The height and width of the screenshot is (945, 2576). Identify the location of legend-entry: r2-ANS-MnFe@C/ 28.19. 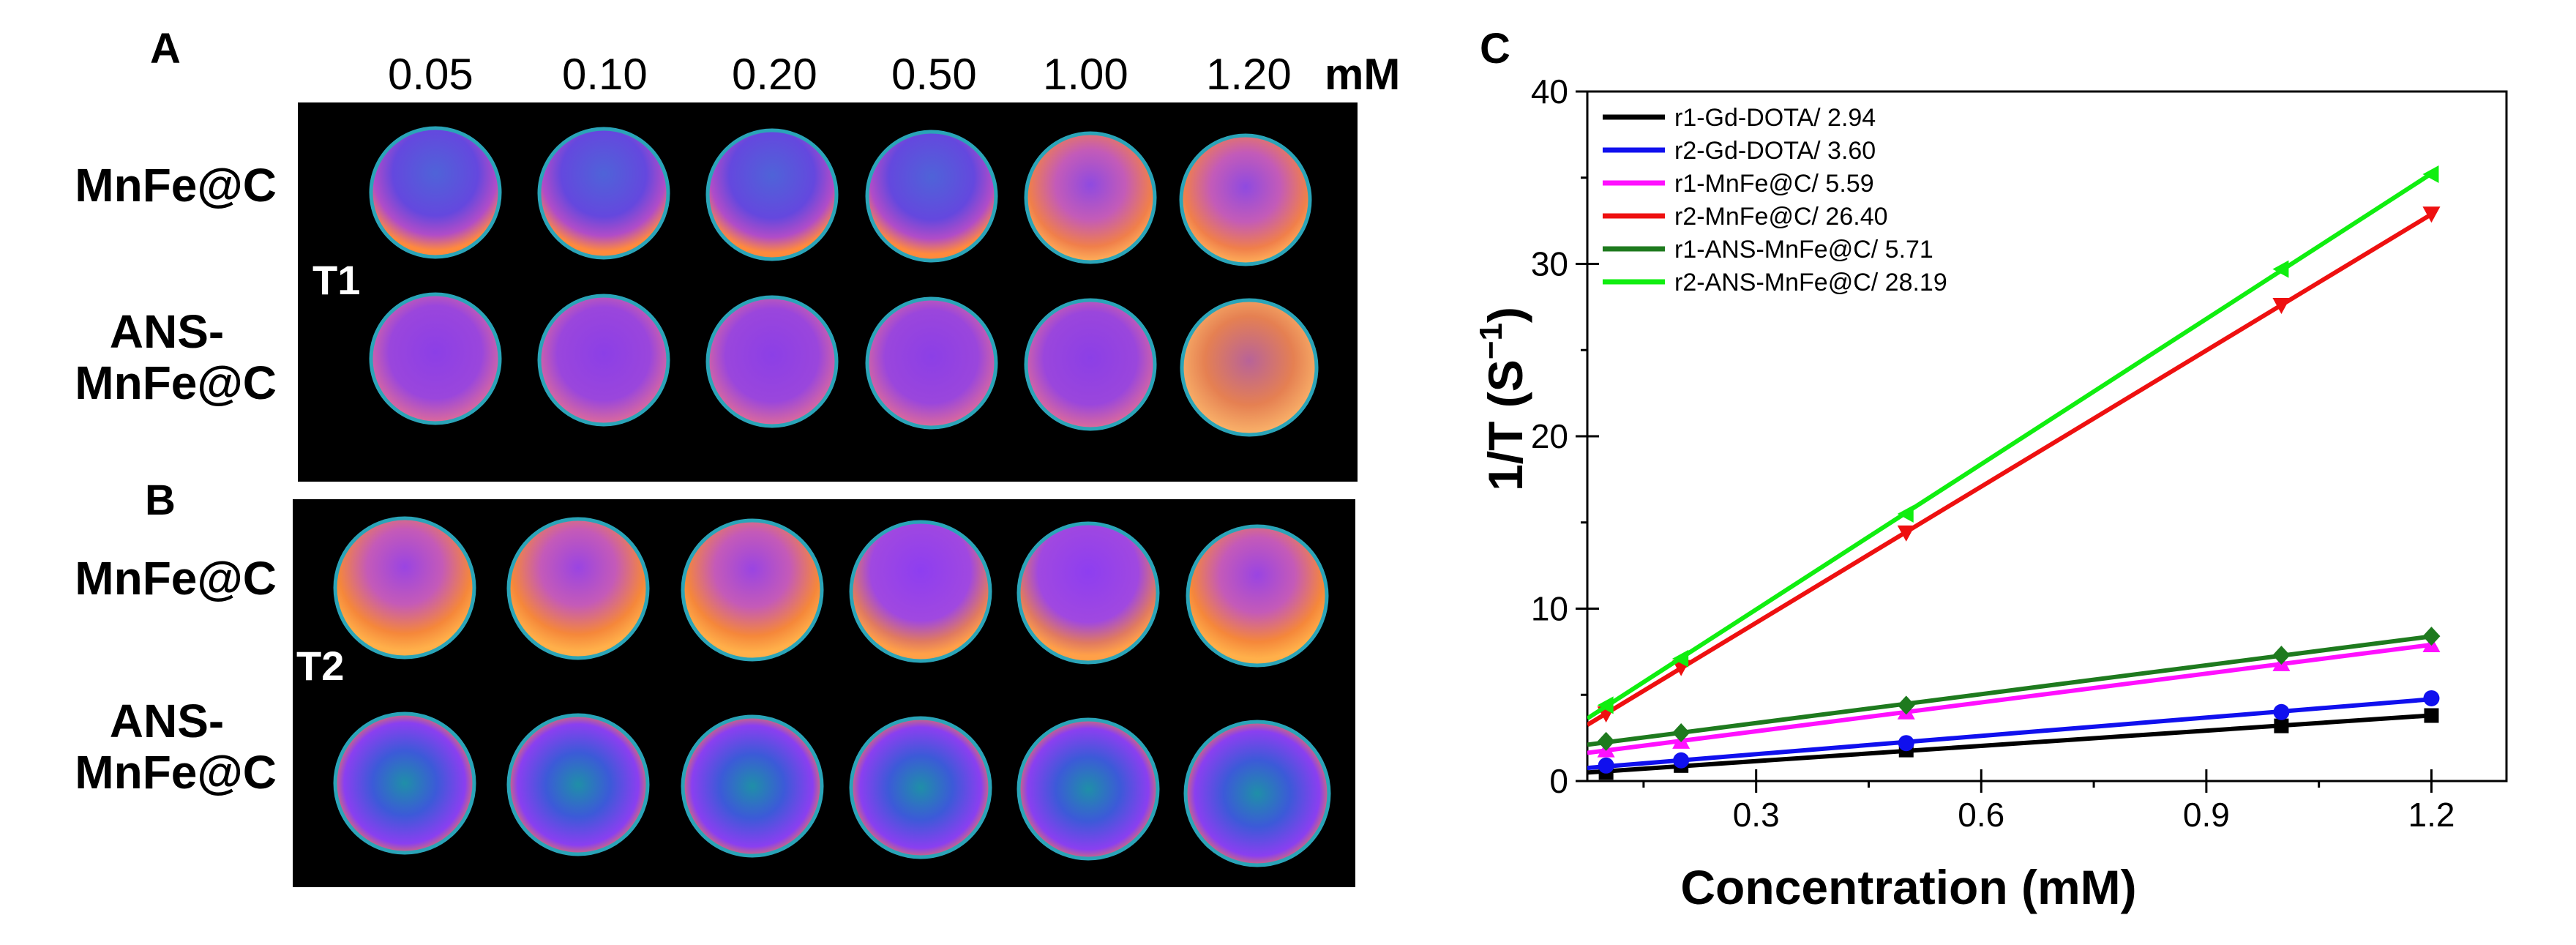
(1810, 282).